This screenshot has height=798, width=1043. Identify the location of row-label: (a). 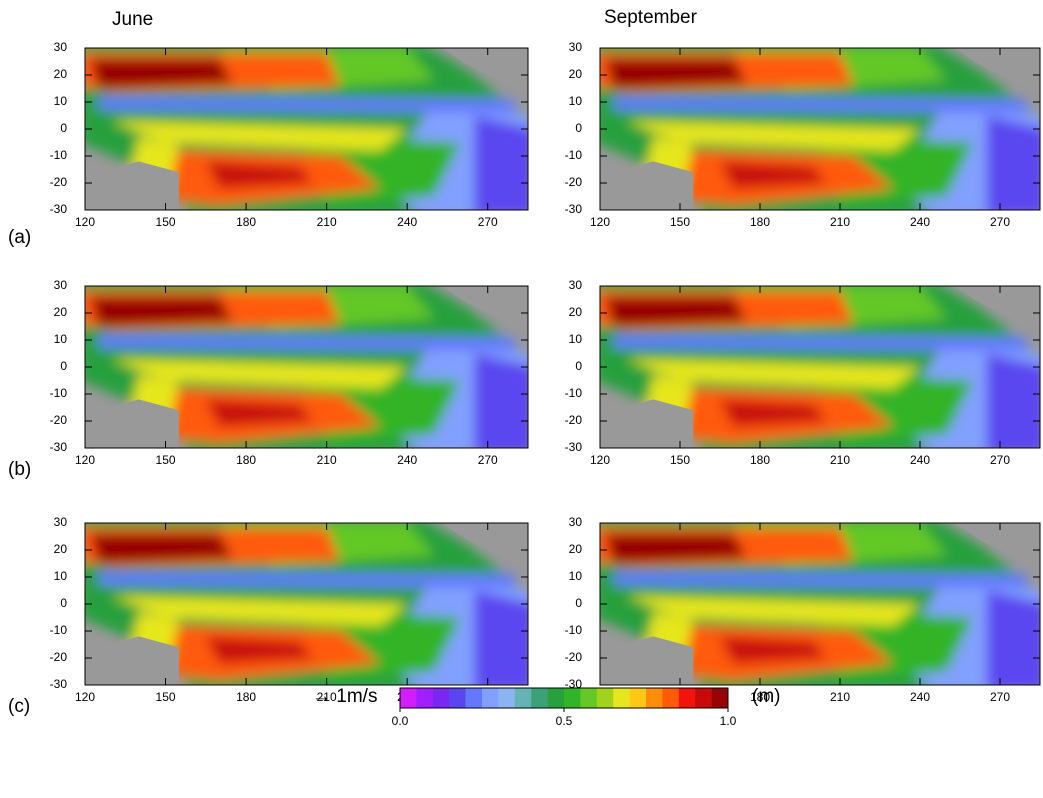
(19, 237).